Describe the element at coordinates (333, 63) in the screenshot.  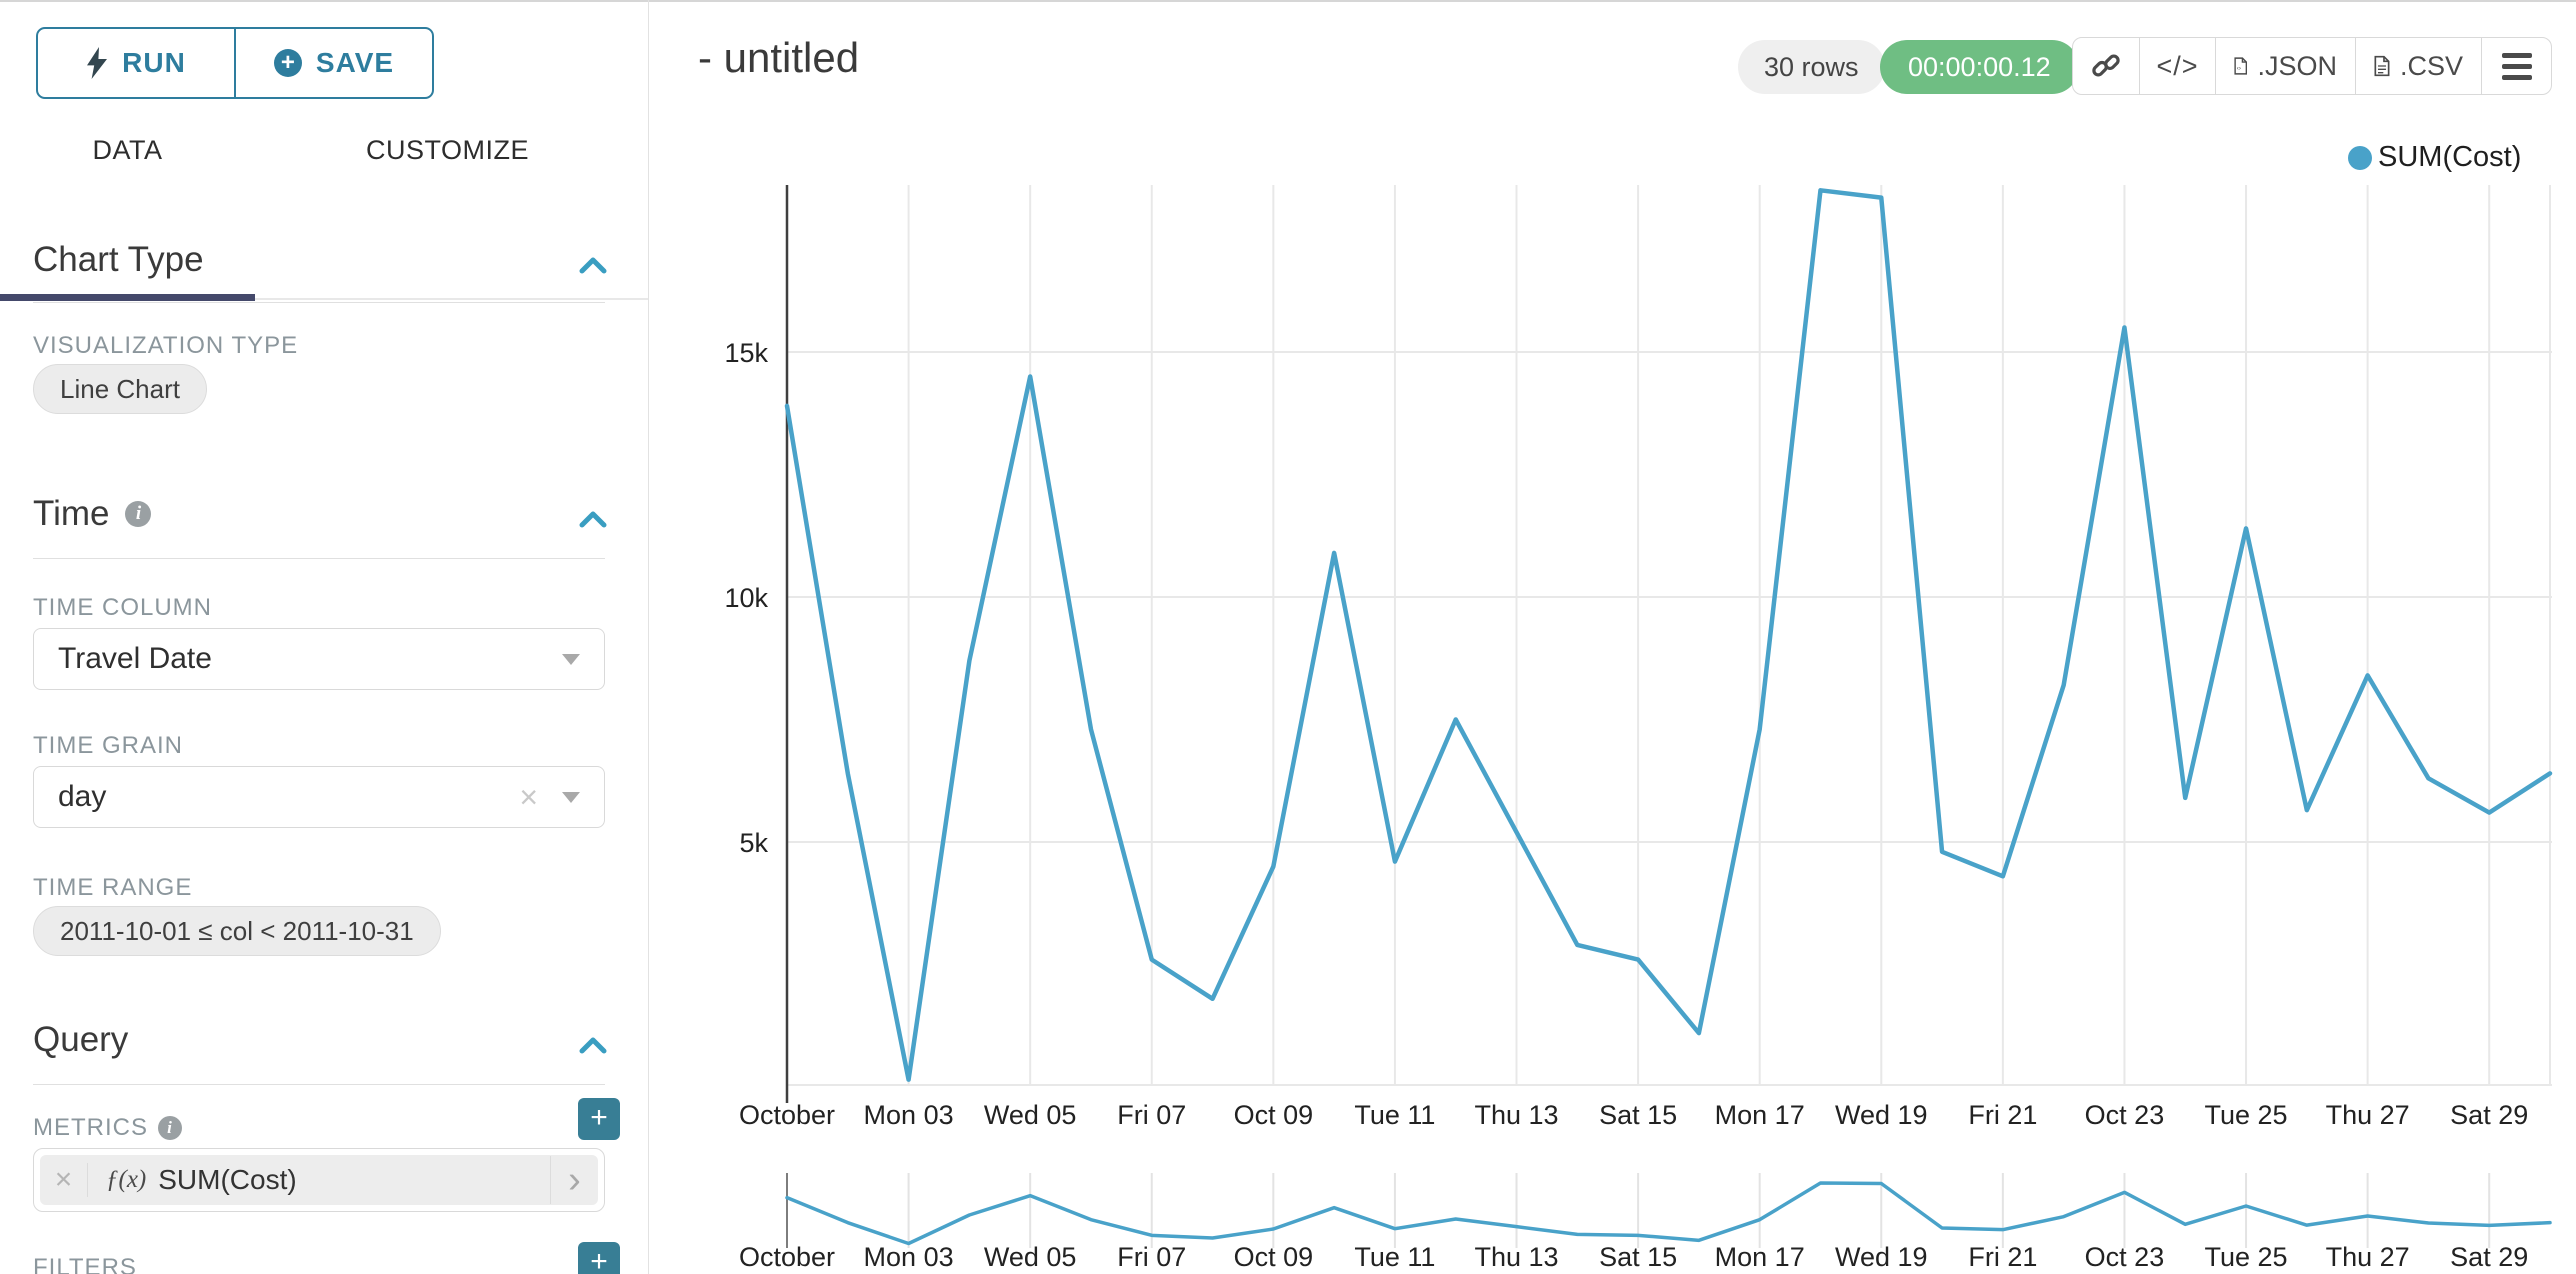
I see `save-button: + SAVE` at that location.